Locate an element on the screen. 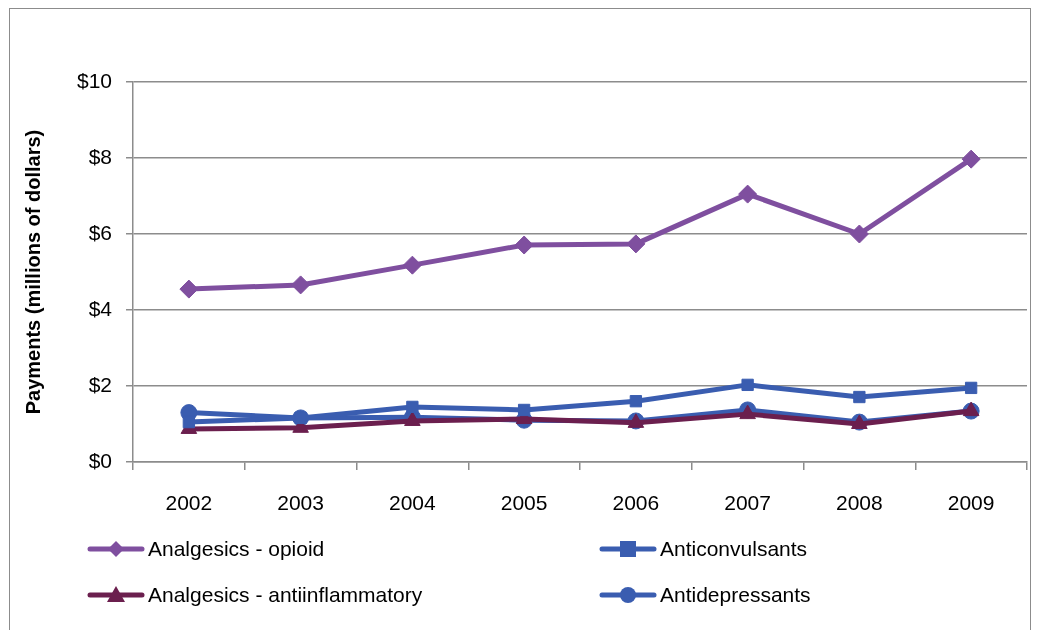 Image resolution: width=1039 pixels, height=630 pixels. x-tick-label: 2005 is located at coordinates (524, 503).